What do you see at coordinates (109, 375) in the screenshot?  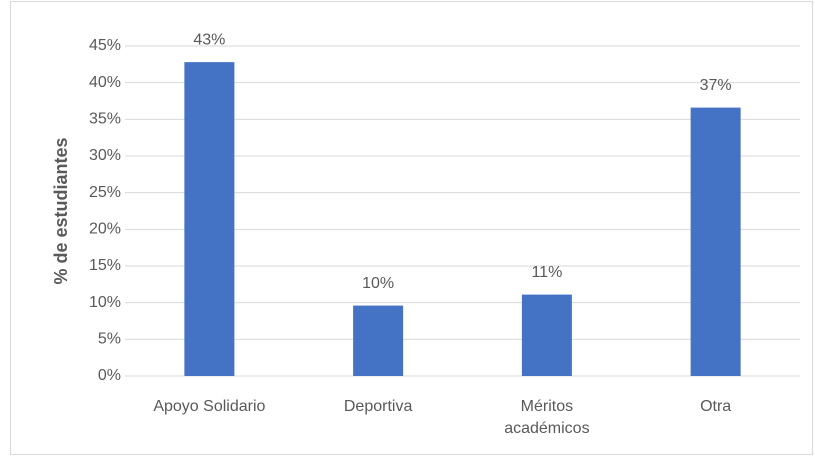 I see `y-tick-label: 0%` at bounding box center [109, 375].